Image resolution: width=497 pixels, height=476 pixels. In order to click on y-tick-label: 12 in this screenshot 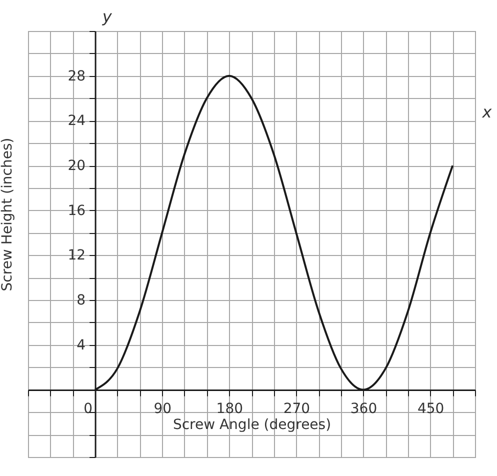, I will do `click(77, 256)`.